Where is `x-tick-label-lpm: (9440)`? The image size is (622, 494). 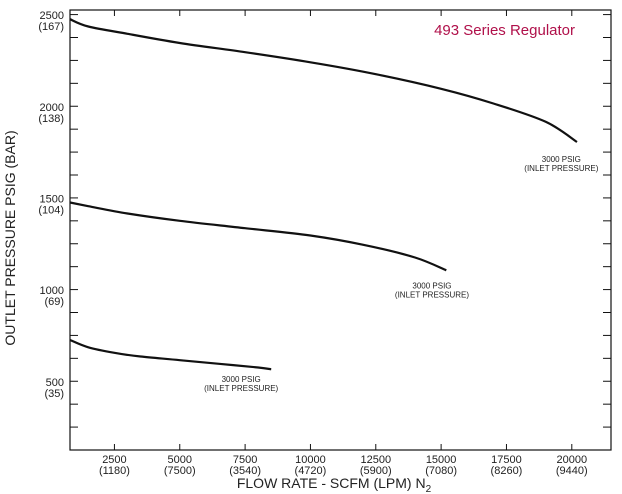 x-tick-label-lpm: (9440) is located at coordinates (572, 471).